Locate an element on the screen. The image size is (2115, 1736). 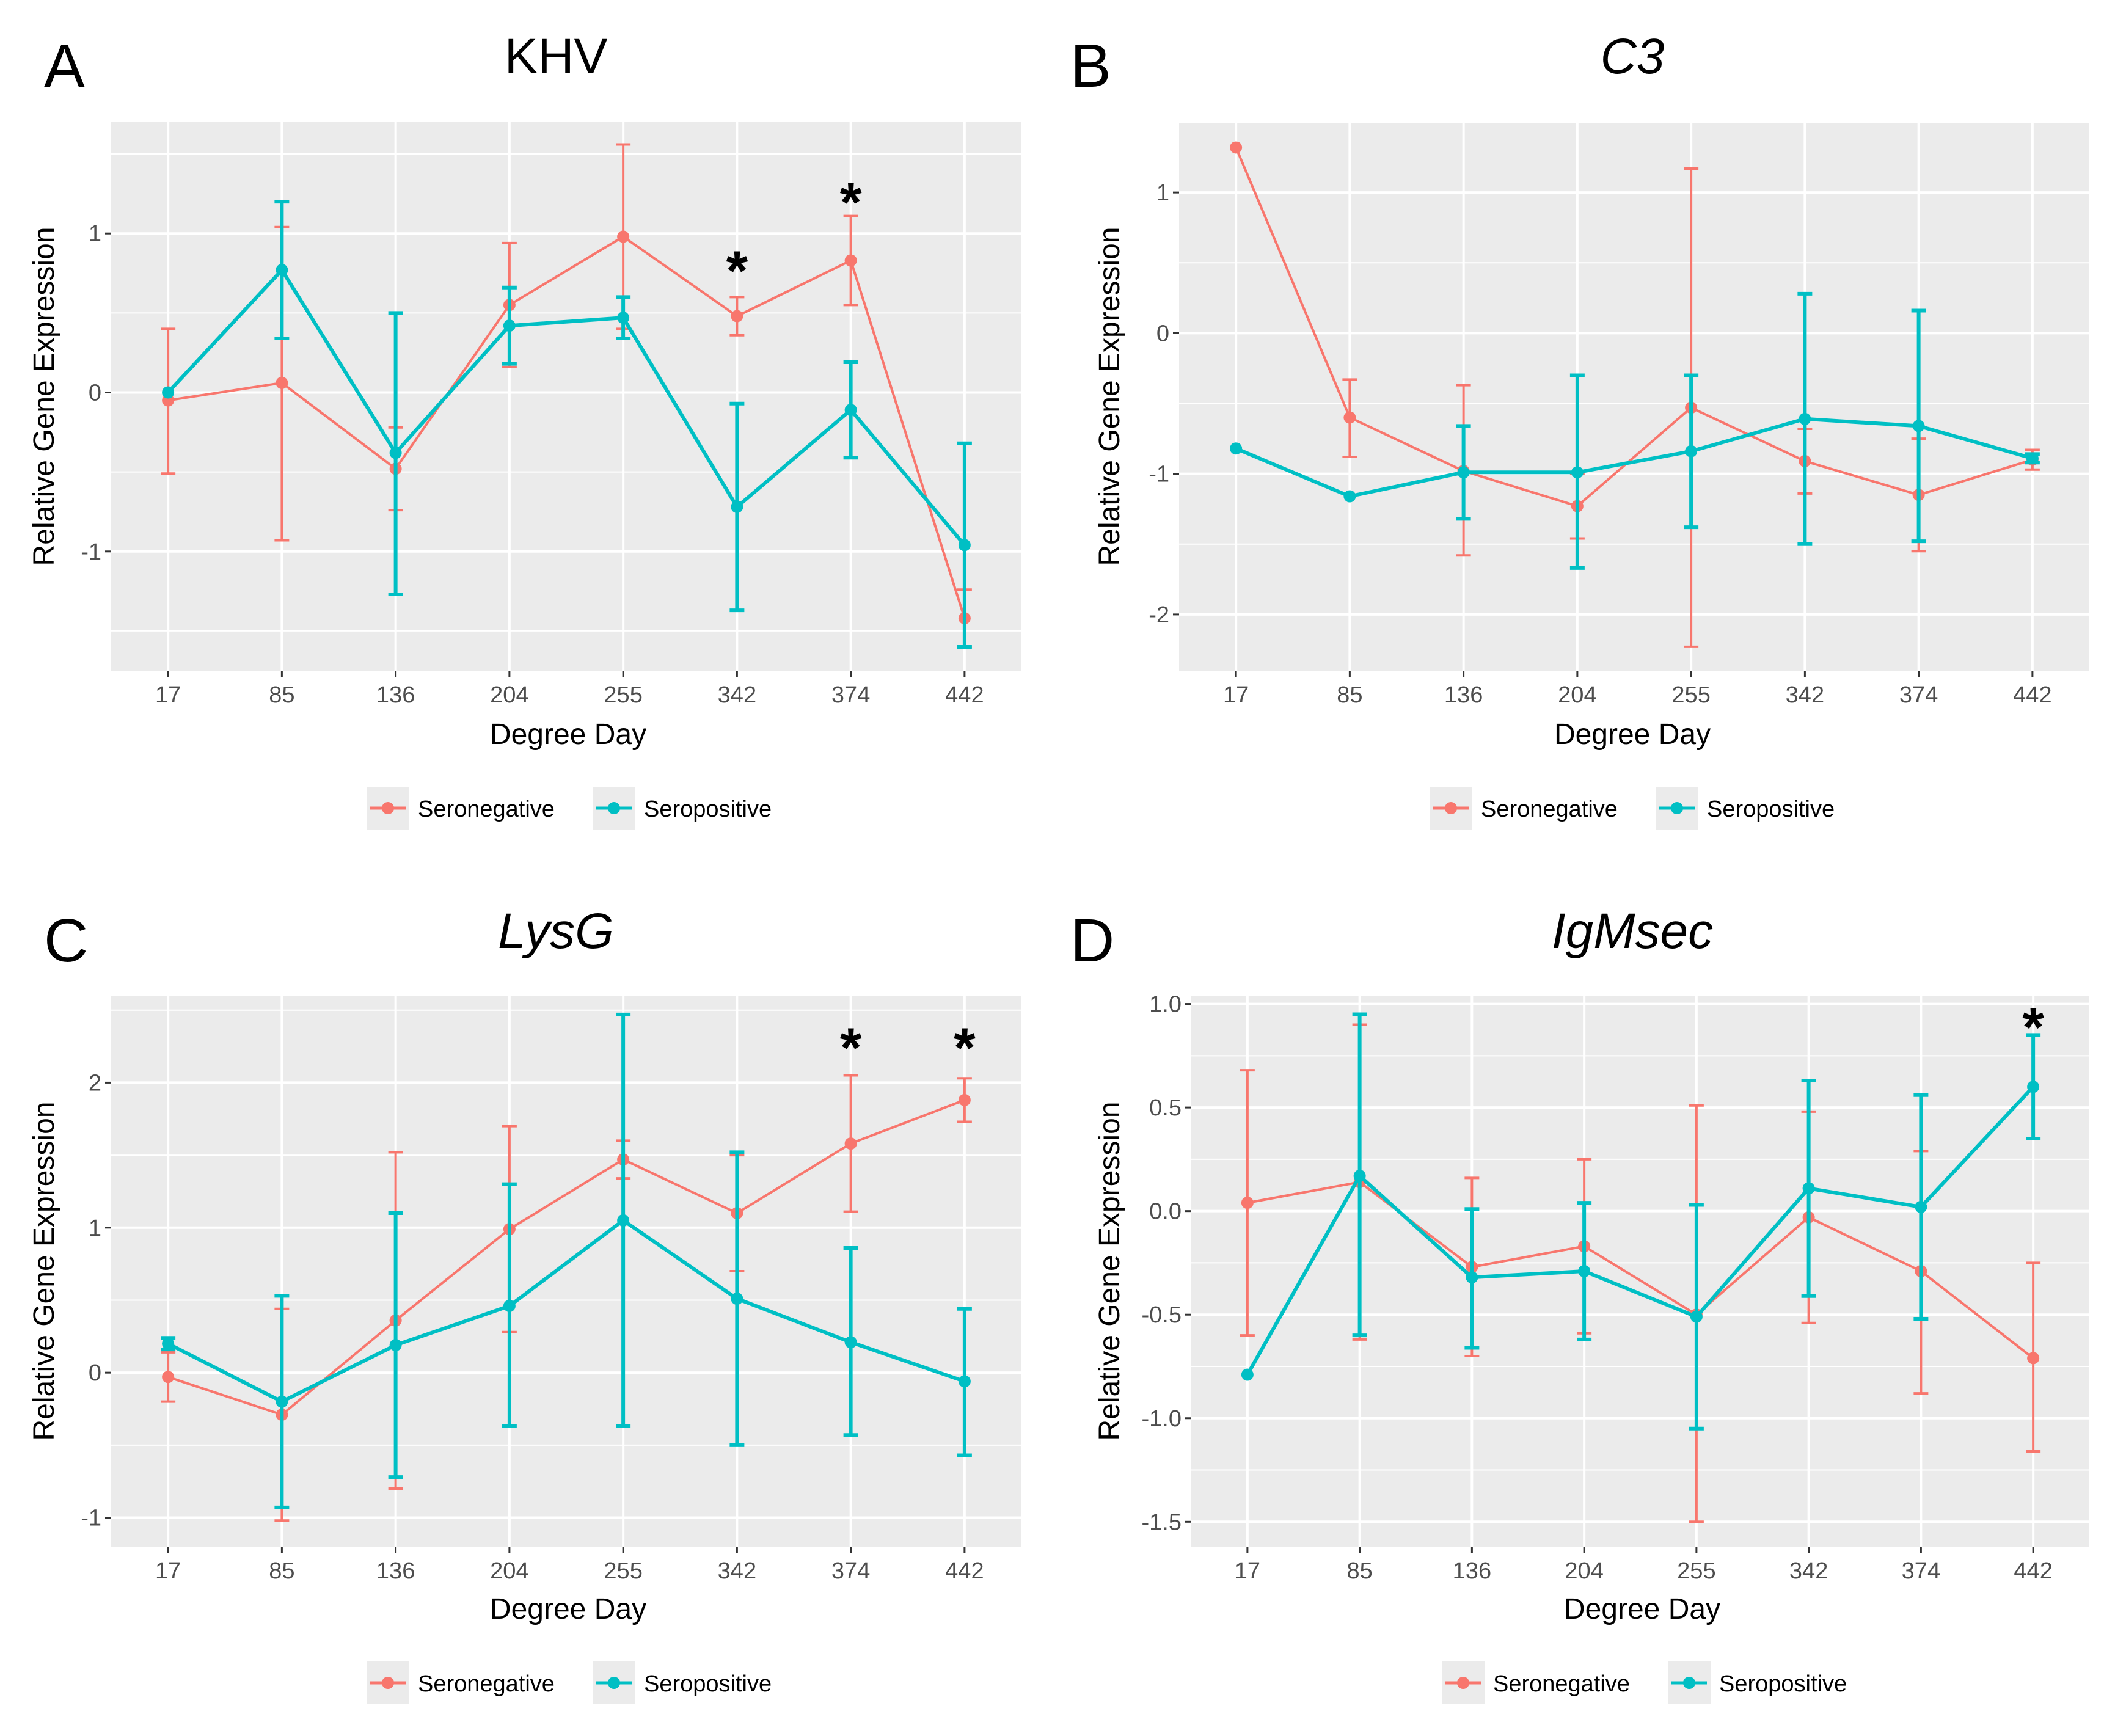
y-tick-label: 1.0 is located at coordinates (1165, 1005).